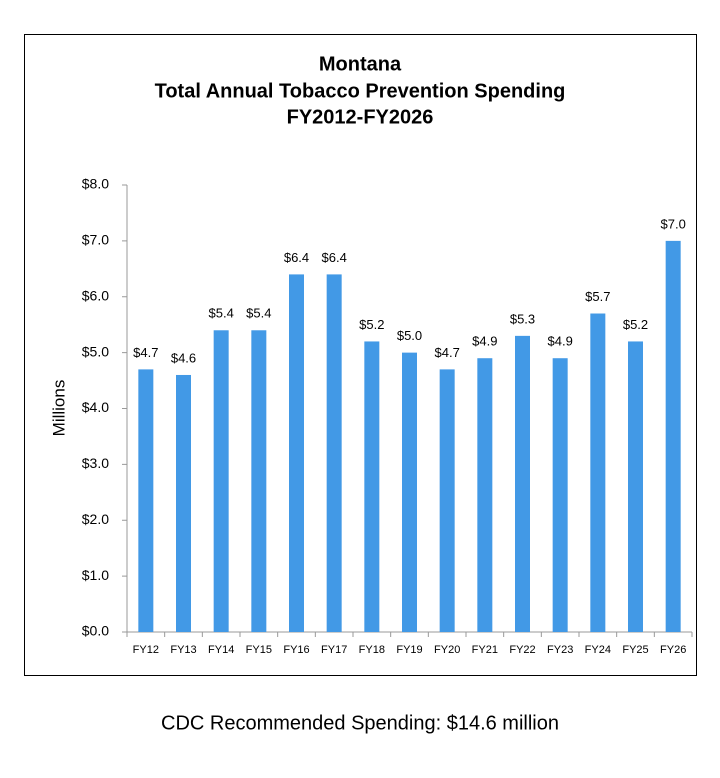  What do you see at coordinates (183, 650) in the screenshot?
I see `x-tick-label: FY13` at bounding box center [183, 650].